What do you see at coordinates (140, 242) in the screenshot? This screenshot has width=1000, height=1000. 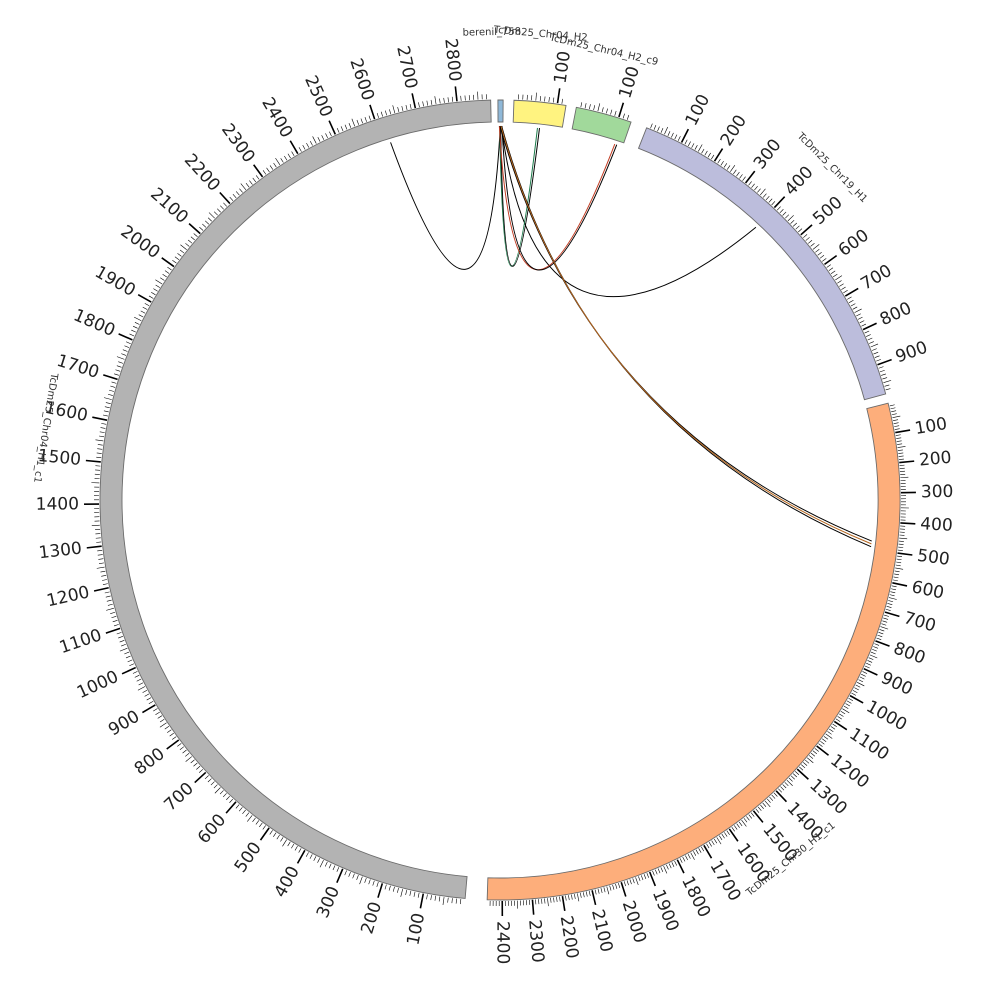 I see `tick-label: 2000` at bounding box center [140, 242].